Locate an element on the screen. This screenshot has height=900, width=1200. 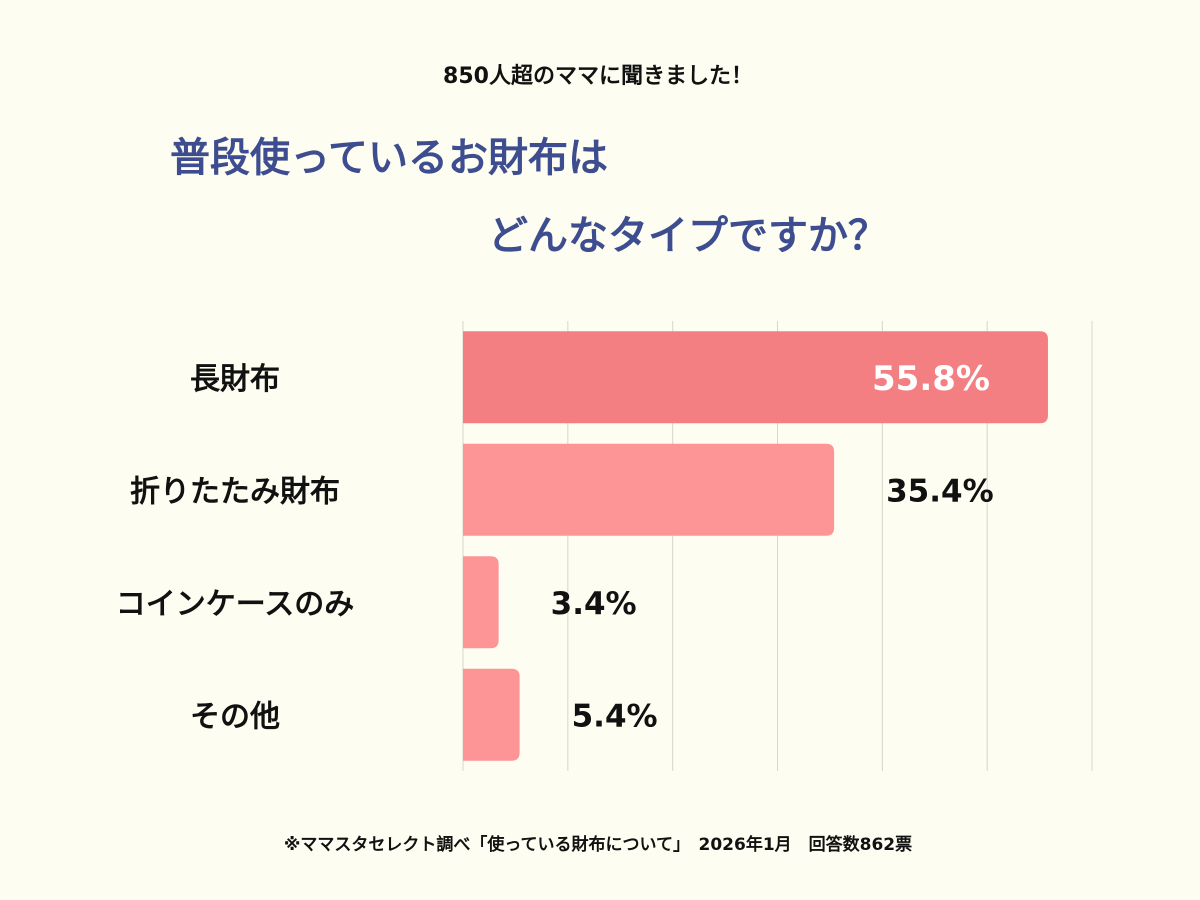
value-label: 3.4% is located at coordinates (594, 604).